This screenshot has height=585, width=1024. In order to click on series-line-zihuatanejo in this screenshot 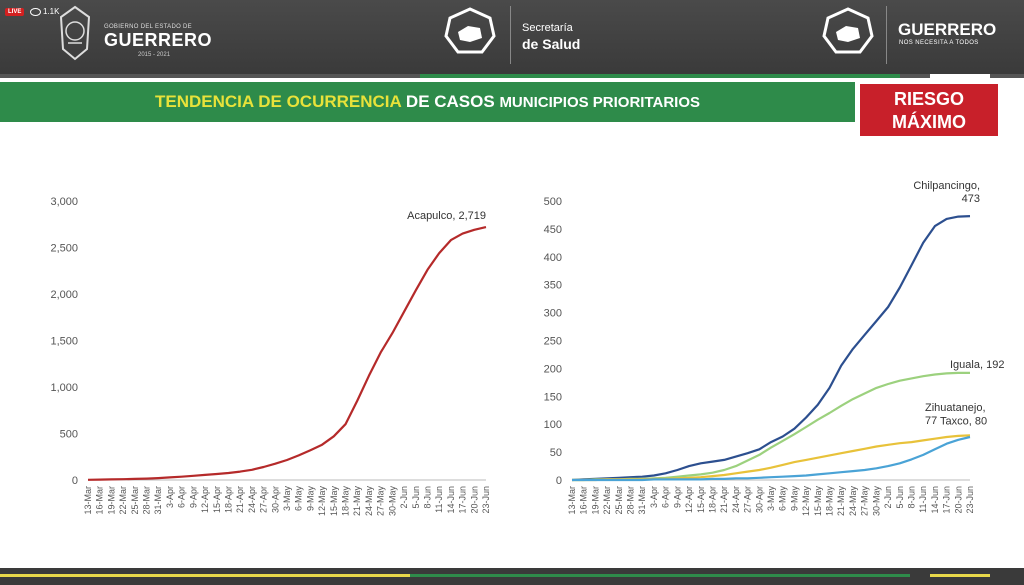, I will do `click(771, 458)`.